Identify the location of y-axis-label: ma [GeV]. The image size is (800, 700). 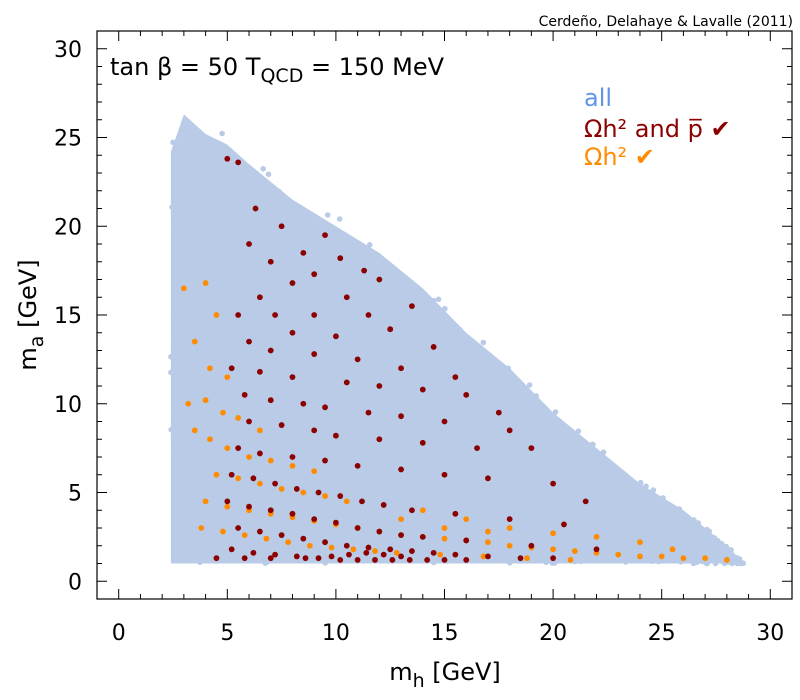
(31, 314).